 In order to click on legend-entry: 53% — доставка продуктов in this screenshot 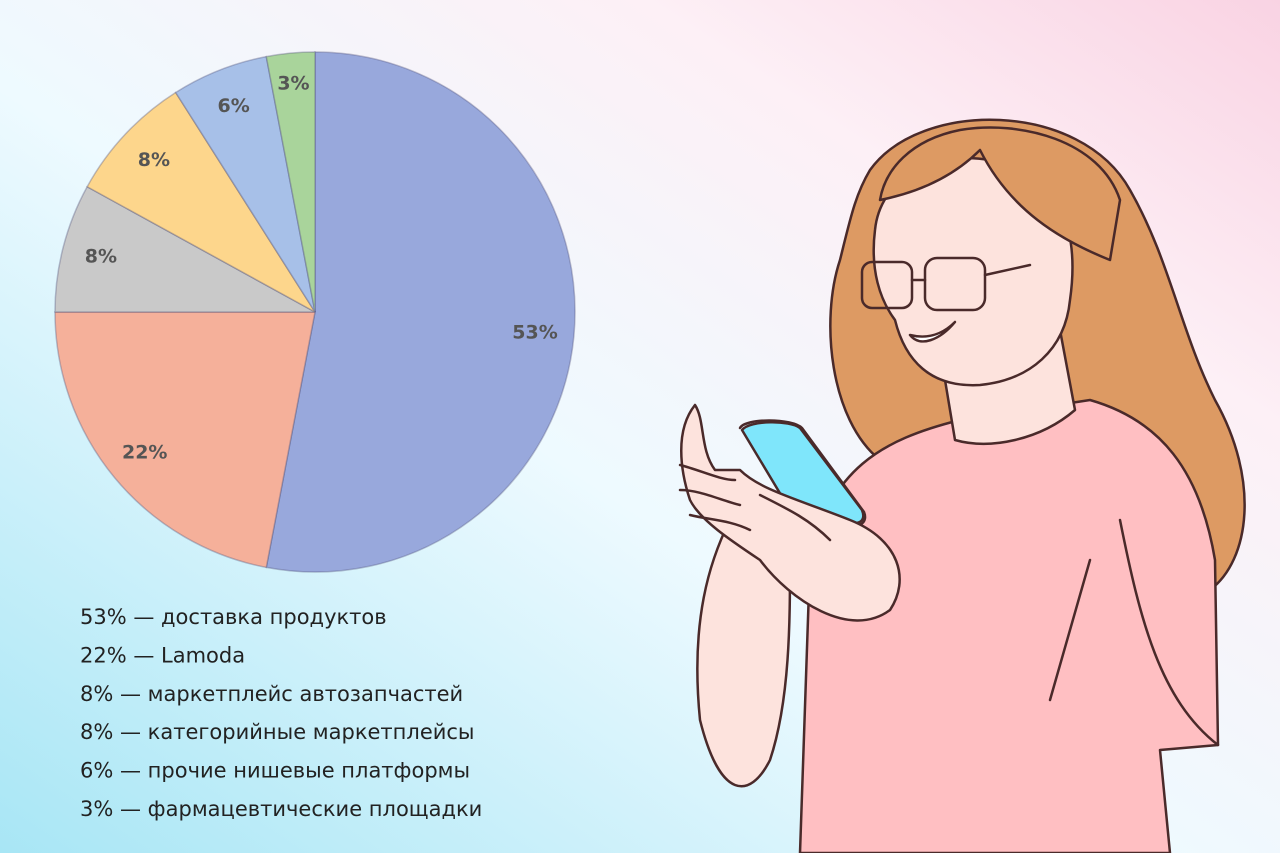, I will do `click(233, 617)`.